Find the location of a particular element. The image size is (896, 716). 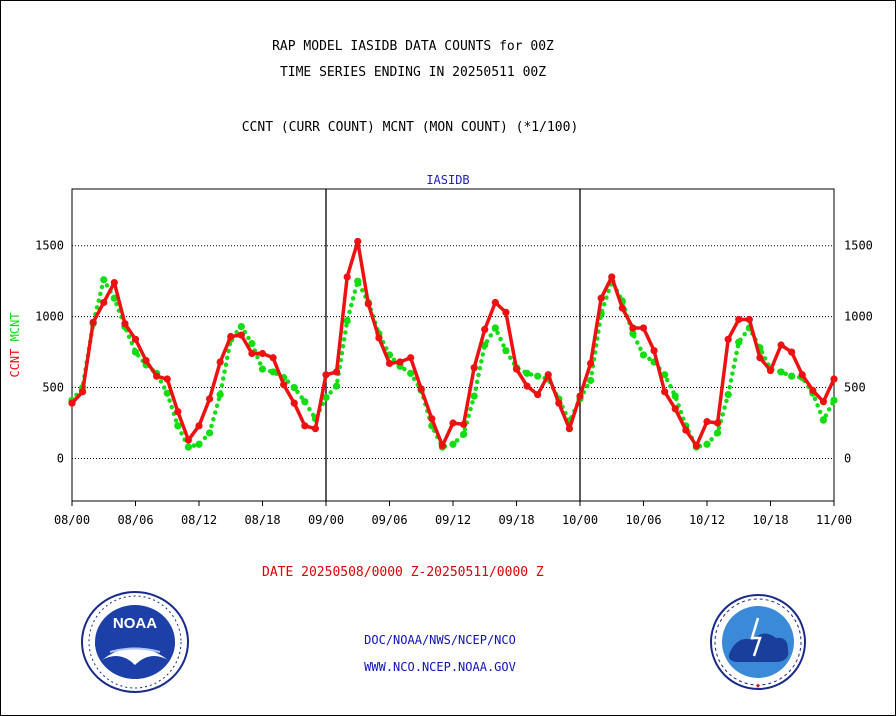

credit-line-agency: DOC/NOAA/NWS/NCEP/NCO is located at coordinates (440, 640).